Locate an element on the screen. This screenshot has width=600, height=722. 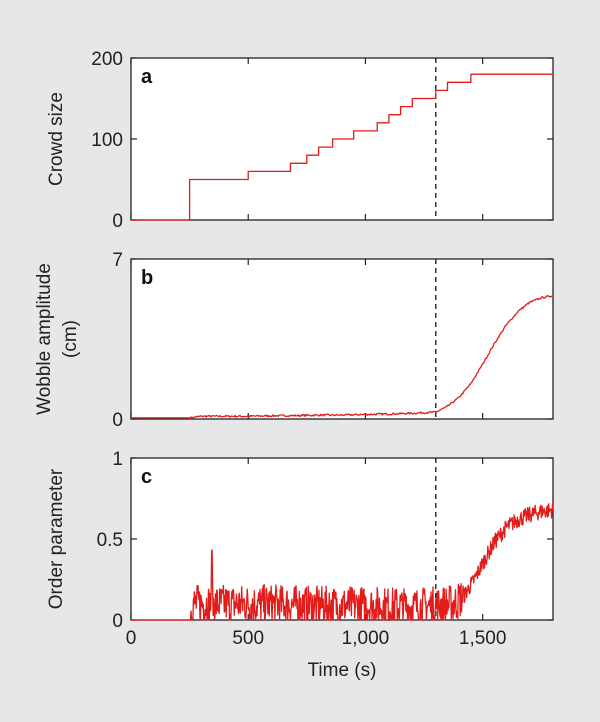
y-axis-label: Crowd size is located at coordinates (56, 139).